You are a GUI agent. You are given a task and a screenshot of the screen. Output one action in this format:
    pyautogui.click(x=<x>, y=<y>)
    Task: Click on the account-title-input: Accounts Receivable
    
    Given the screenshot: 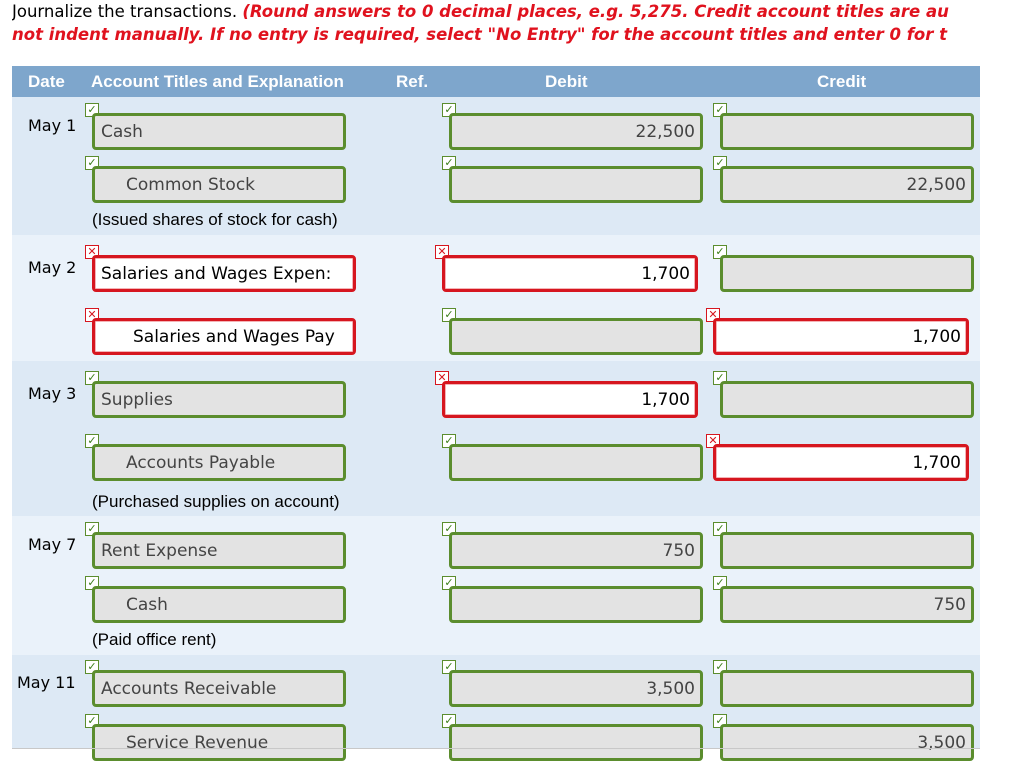 What is the action you would take?
    pyautogui.click(x=219, y=688)
    